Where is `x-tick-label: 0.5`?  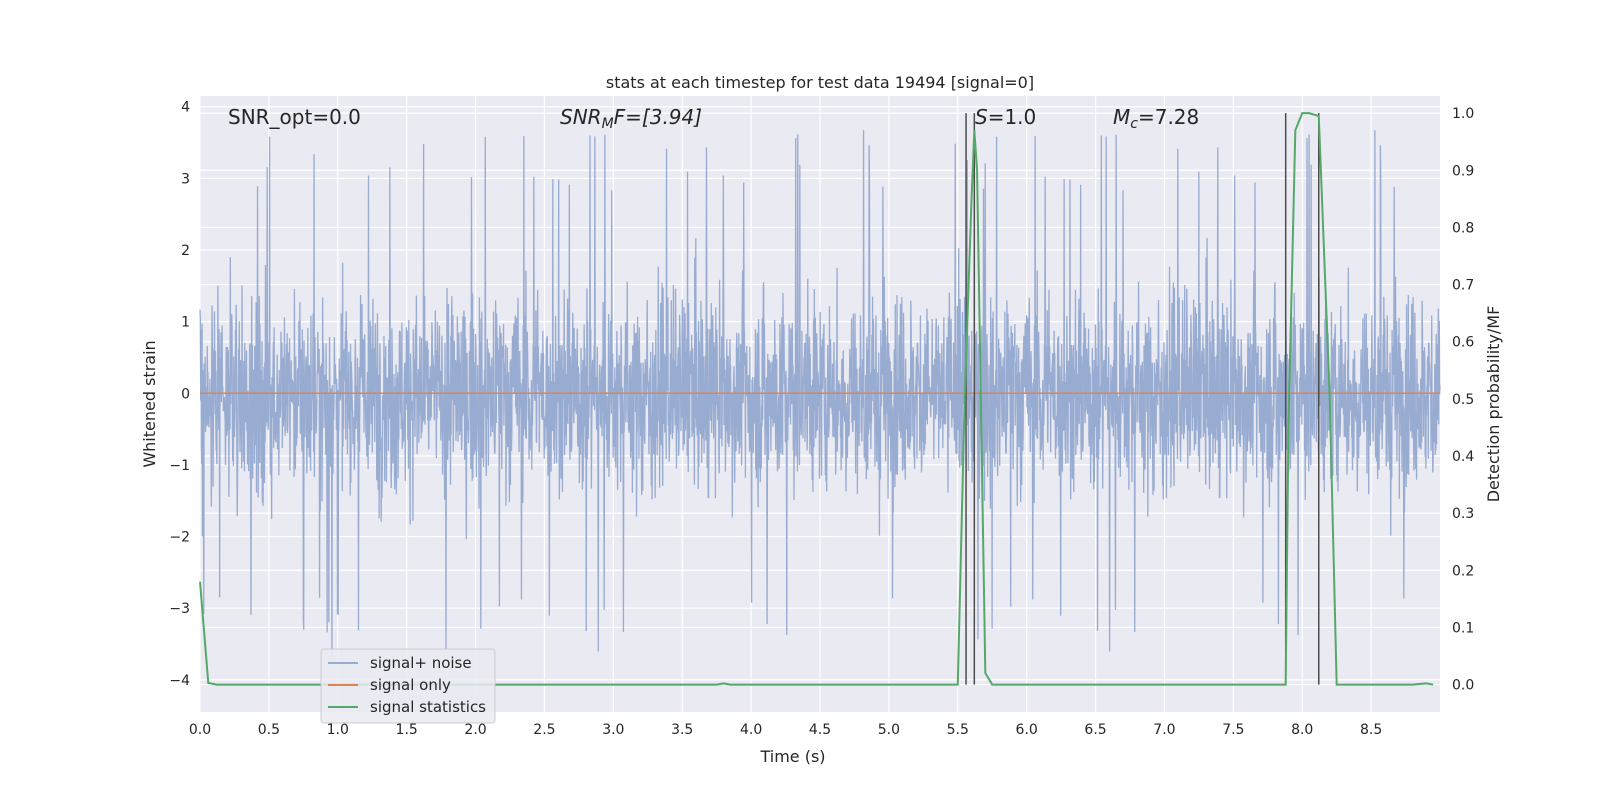 x-tick-label: 0.5 is located at coordinates (269, 730).